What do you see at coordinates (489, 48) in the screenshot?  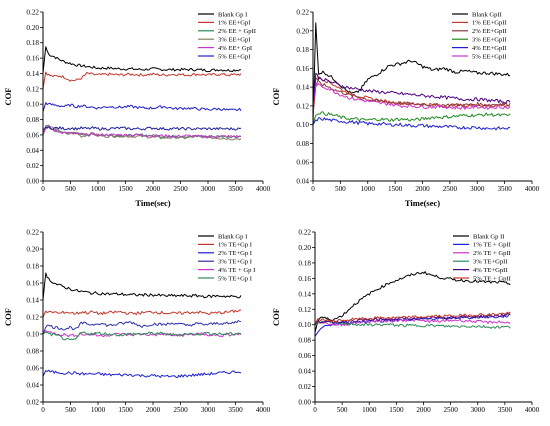 I see `legend-label: 4% EE+GpII` at bounding box center [489, 48].